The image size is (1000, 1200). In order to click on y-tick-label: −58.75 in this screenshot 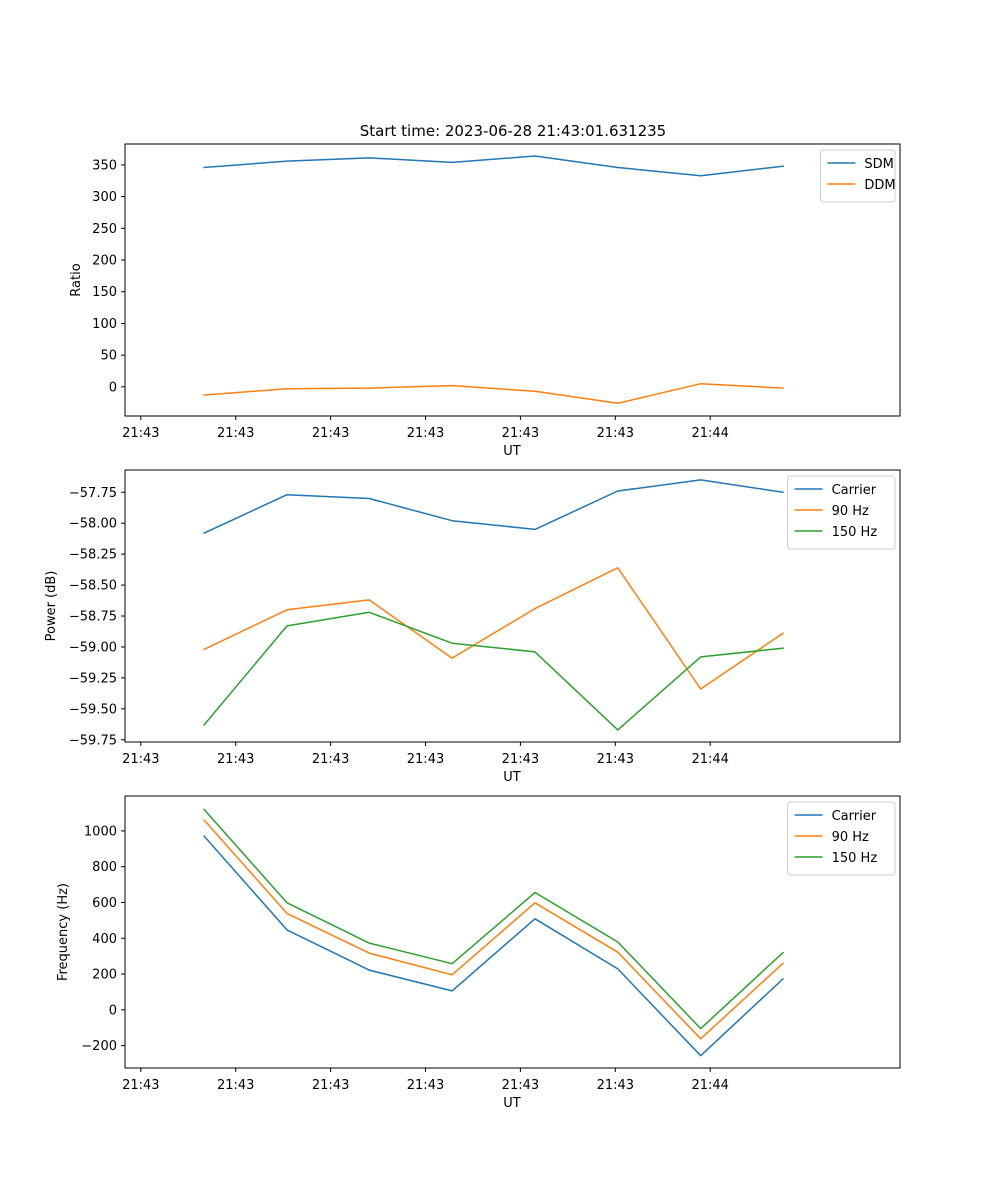, I will do `click(93, 617)`.